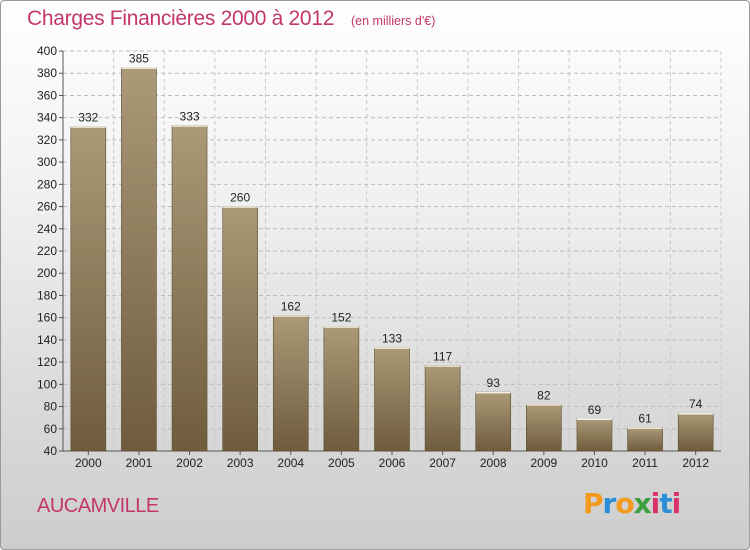  Describe the element at coordinates (594, 463) in the screenshot. I see `x-tick-label: 2010` at that location.